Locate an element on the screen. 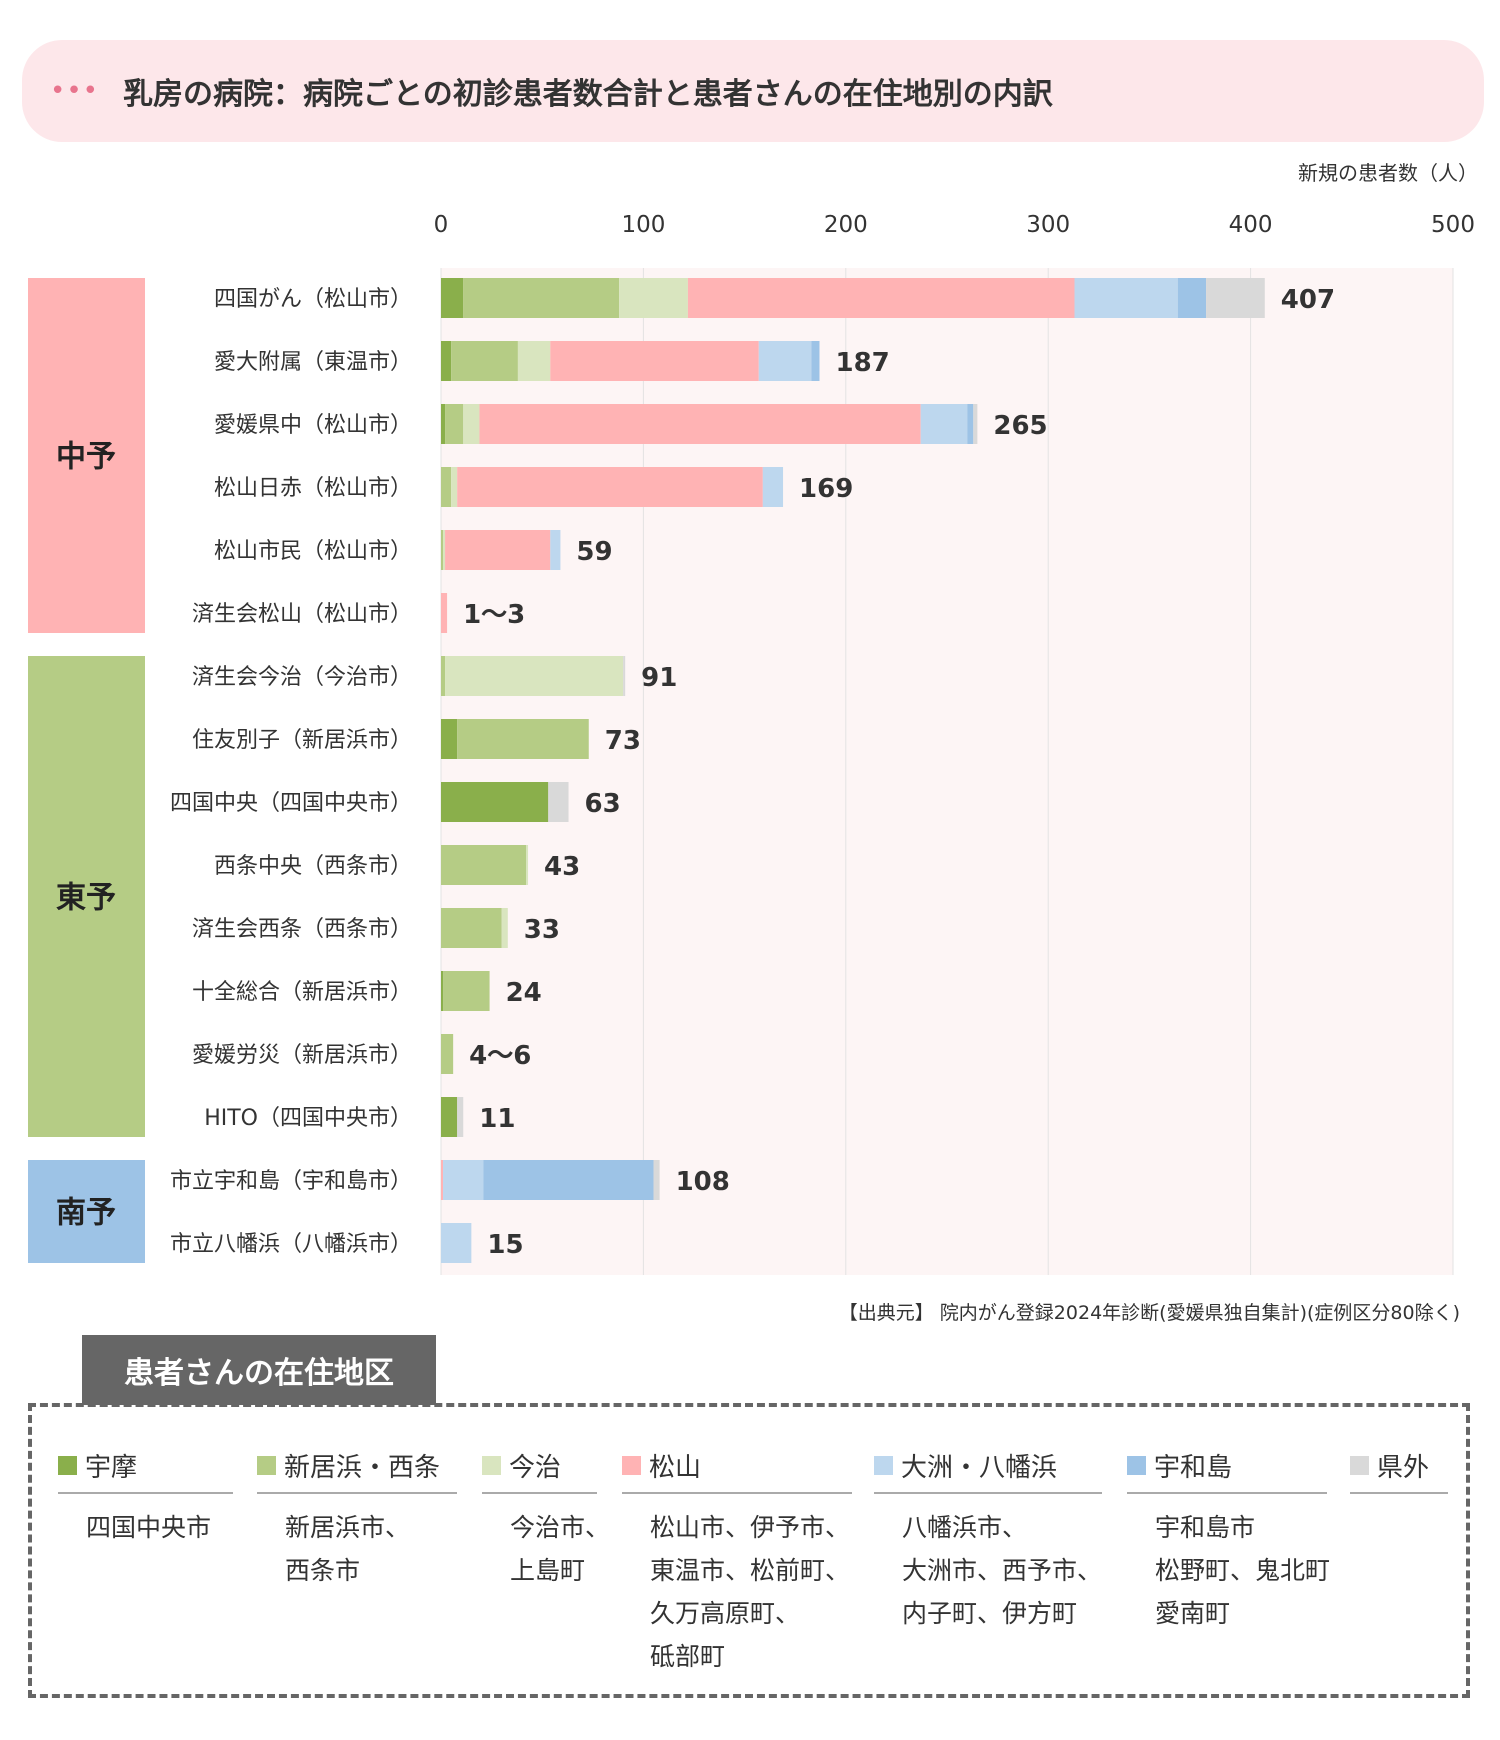 Image resolution: width=1500 pixels, height=1740 pixels. title-bar: ••• 乳房の病院：病院ごとの初診患者数合計と患者さんの在住地別の内訳 is located at coordinates (753, 91).